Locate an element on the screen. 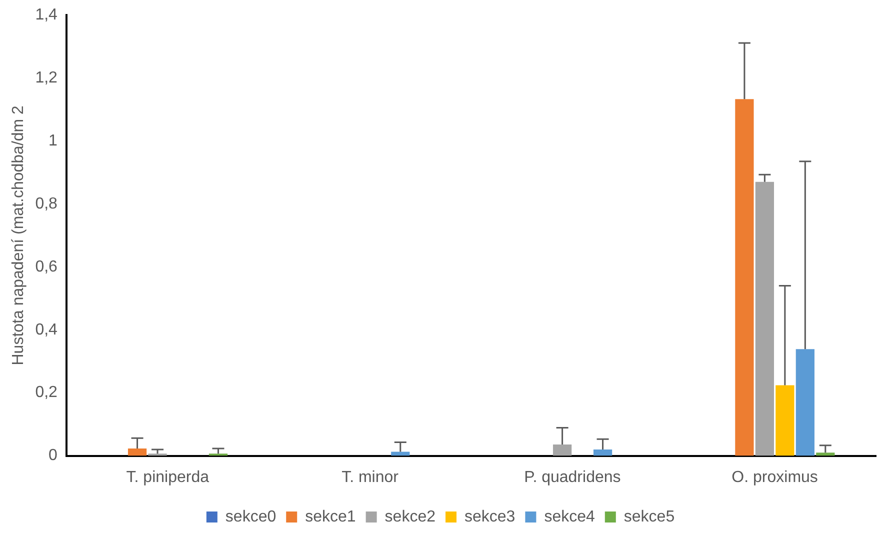  y-tick-label: 1 is located at coordinates (53, 141).